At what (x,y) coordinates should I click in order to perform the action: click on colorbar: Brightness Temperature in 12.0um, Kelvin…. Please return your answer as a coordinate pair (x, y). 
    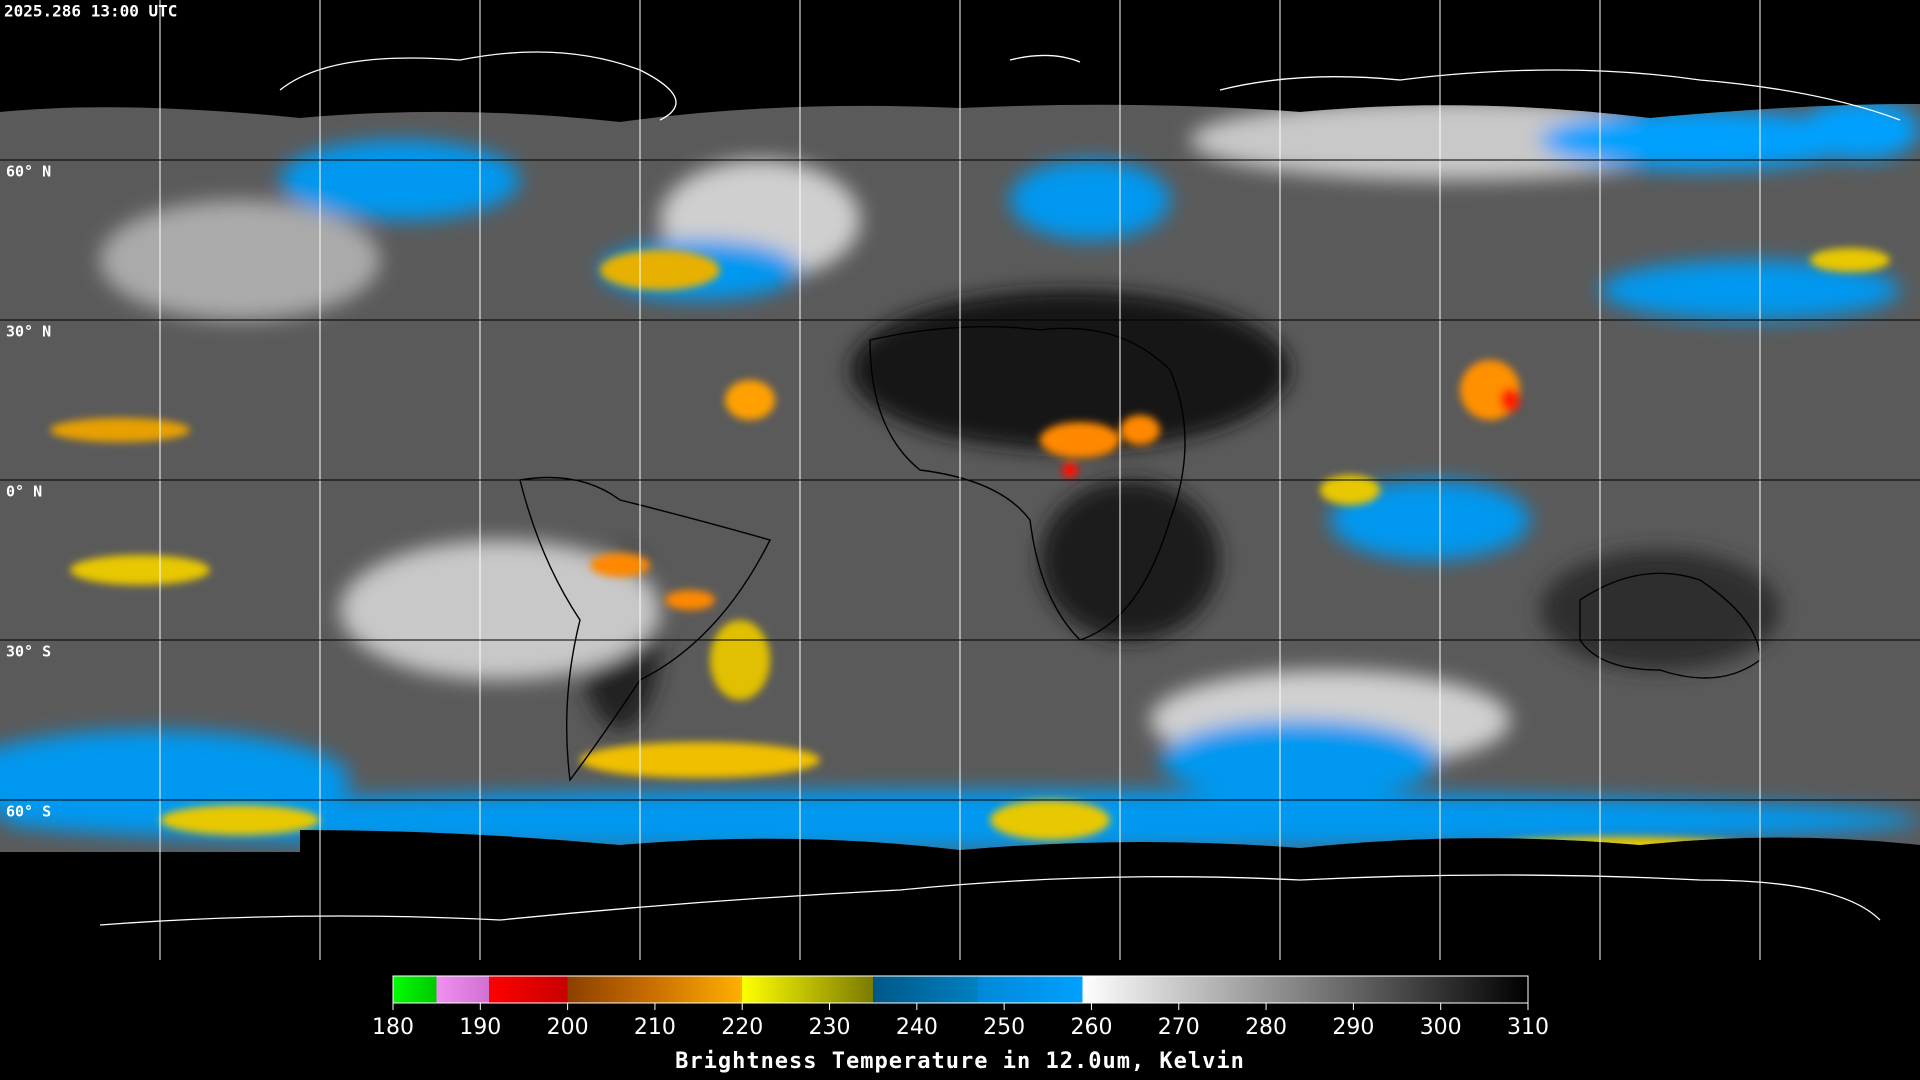
    Looking at the image, I should click on (960, 1024).